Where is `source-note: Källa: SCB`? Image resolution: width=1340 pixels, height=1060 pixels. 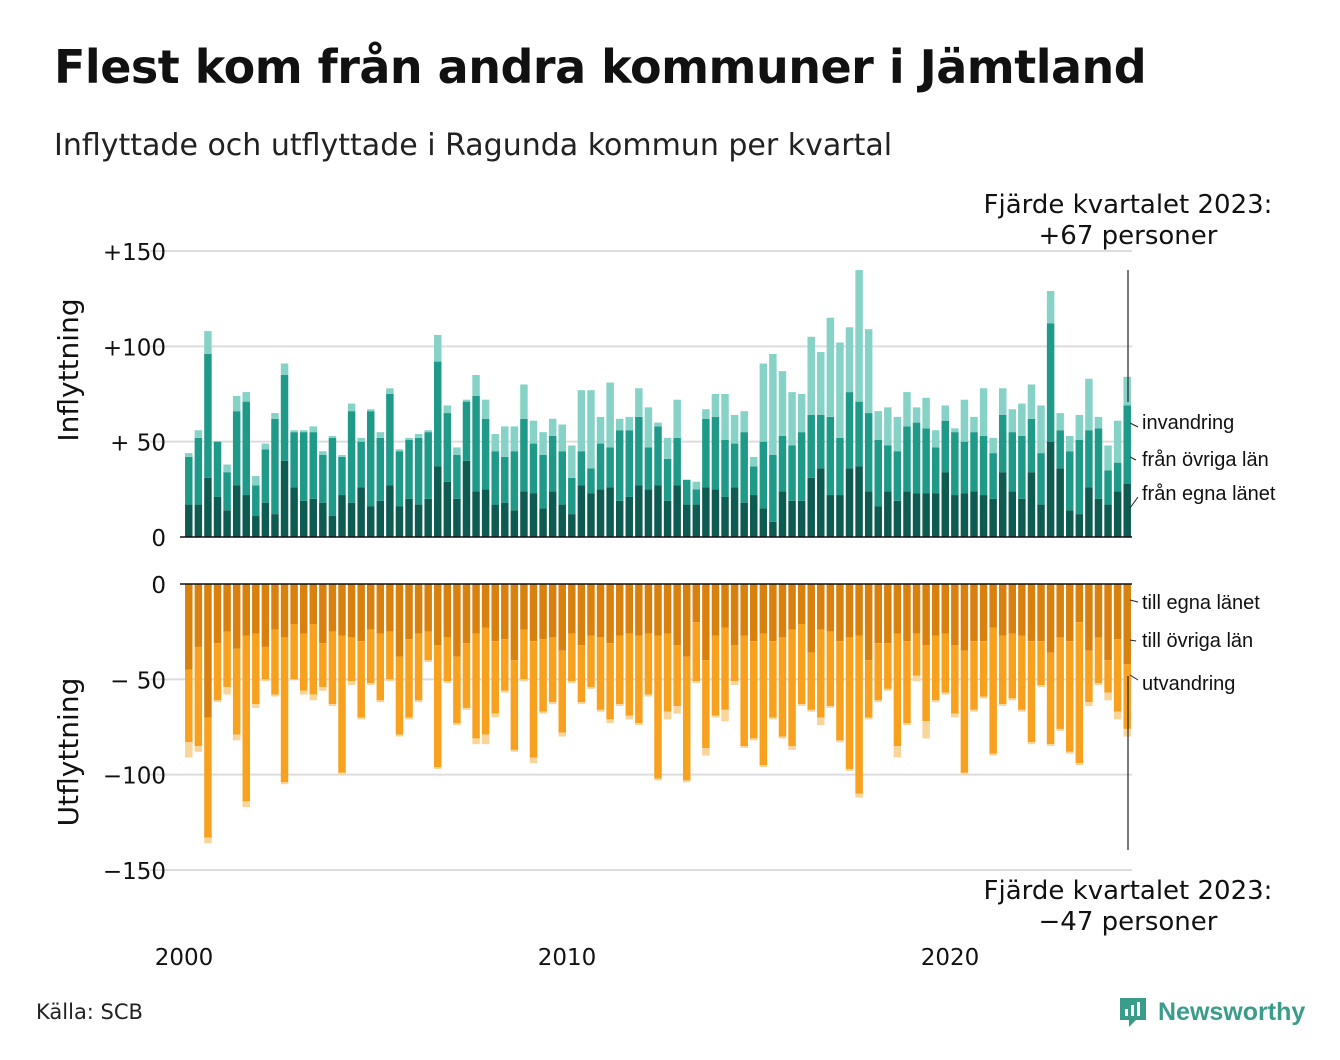
source-note: Källa: SCB is located at coordinates (89, 1012).